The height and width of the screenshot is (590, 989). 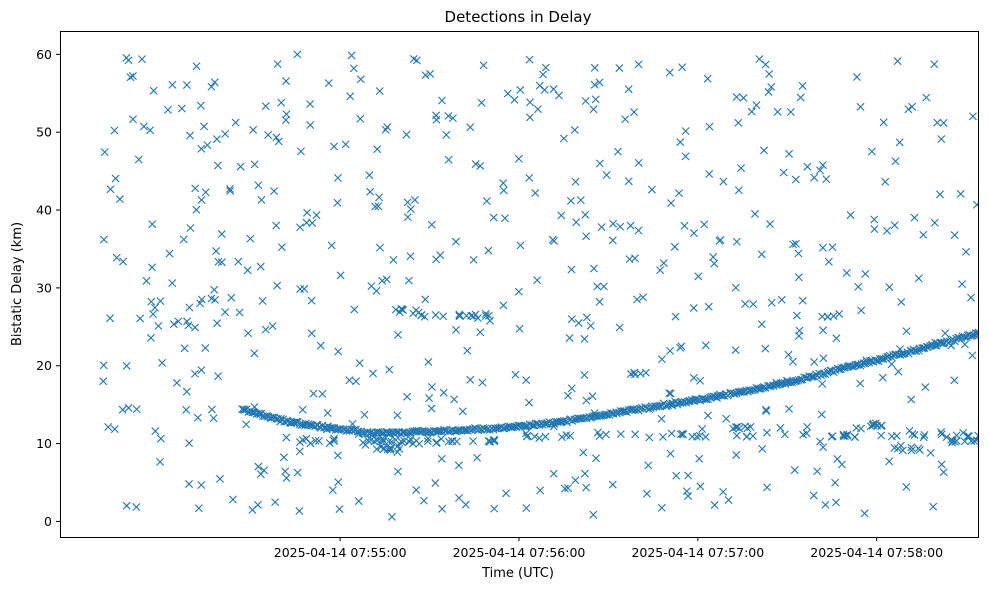 I want to click on y-tick-label: 10, so click(x=44, y=443).